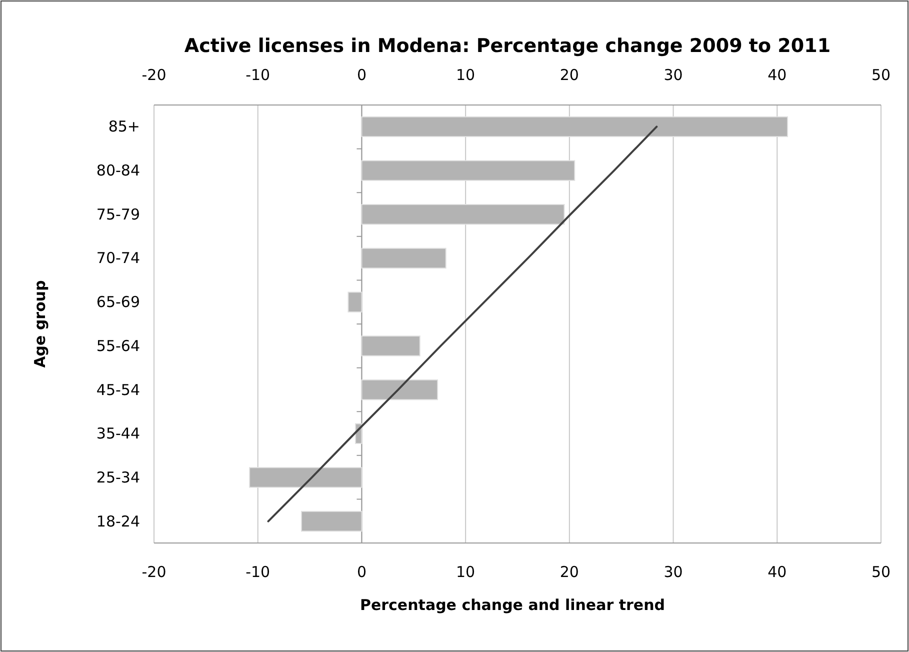  I want to click on y-tick-label: 25-34, so click(118, 477).